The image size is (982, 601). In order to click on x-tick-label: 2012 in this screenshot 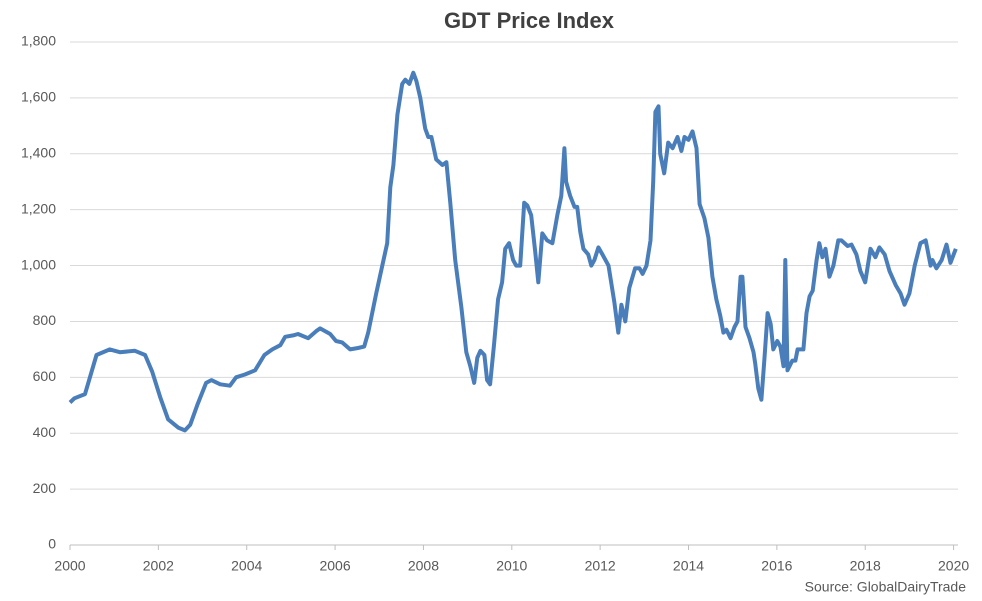, I will do `click(600, 566)`.